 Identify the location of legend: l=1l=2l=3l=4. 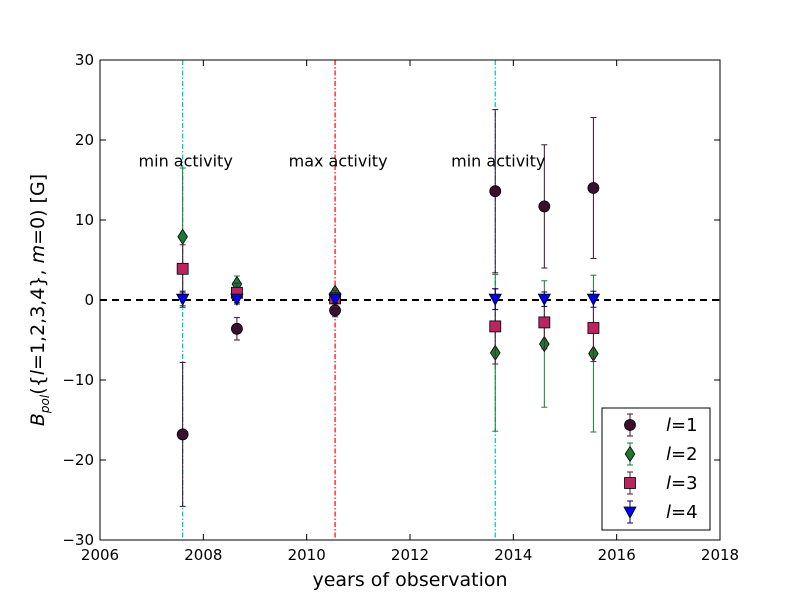
(656, 469).